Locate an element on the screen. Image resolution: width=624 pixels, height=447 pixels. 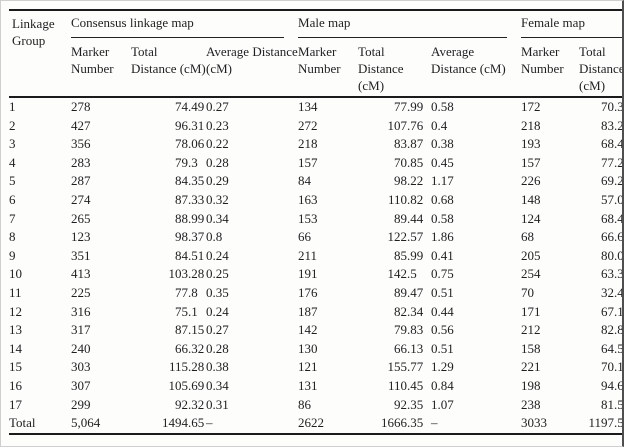
value-cell: 0.8 is located at coordinates (214, 237).